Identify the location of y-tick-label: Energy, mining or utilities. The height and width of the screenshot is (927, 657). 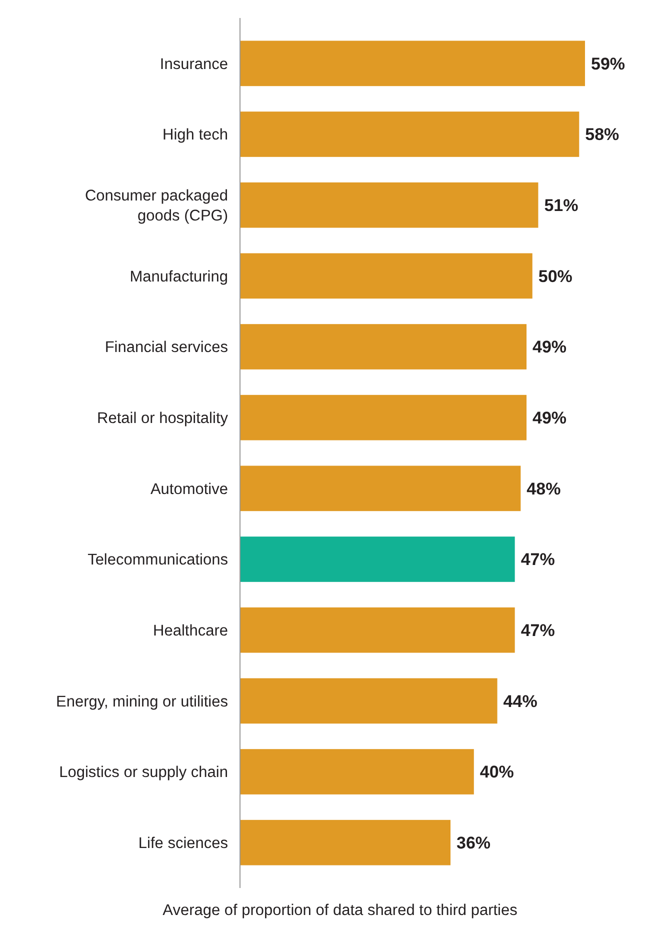
(142, 701).